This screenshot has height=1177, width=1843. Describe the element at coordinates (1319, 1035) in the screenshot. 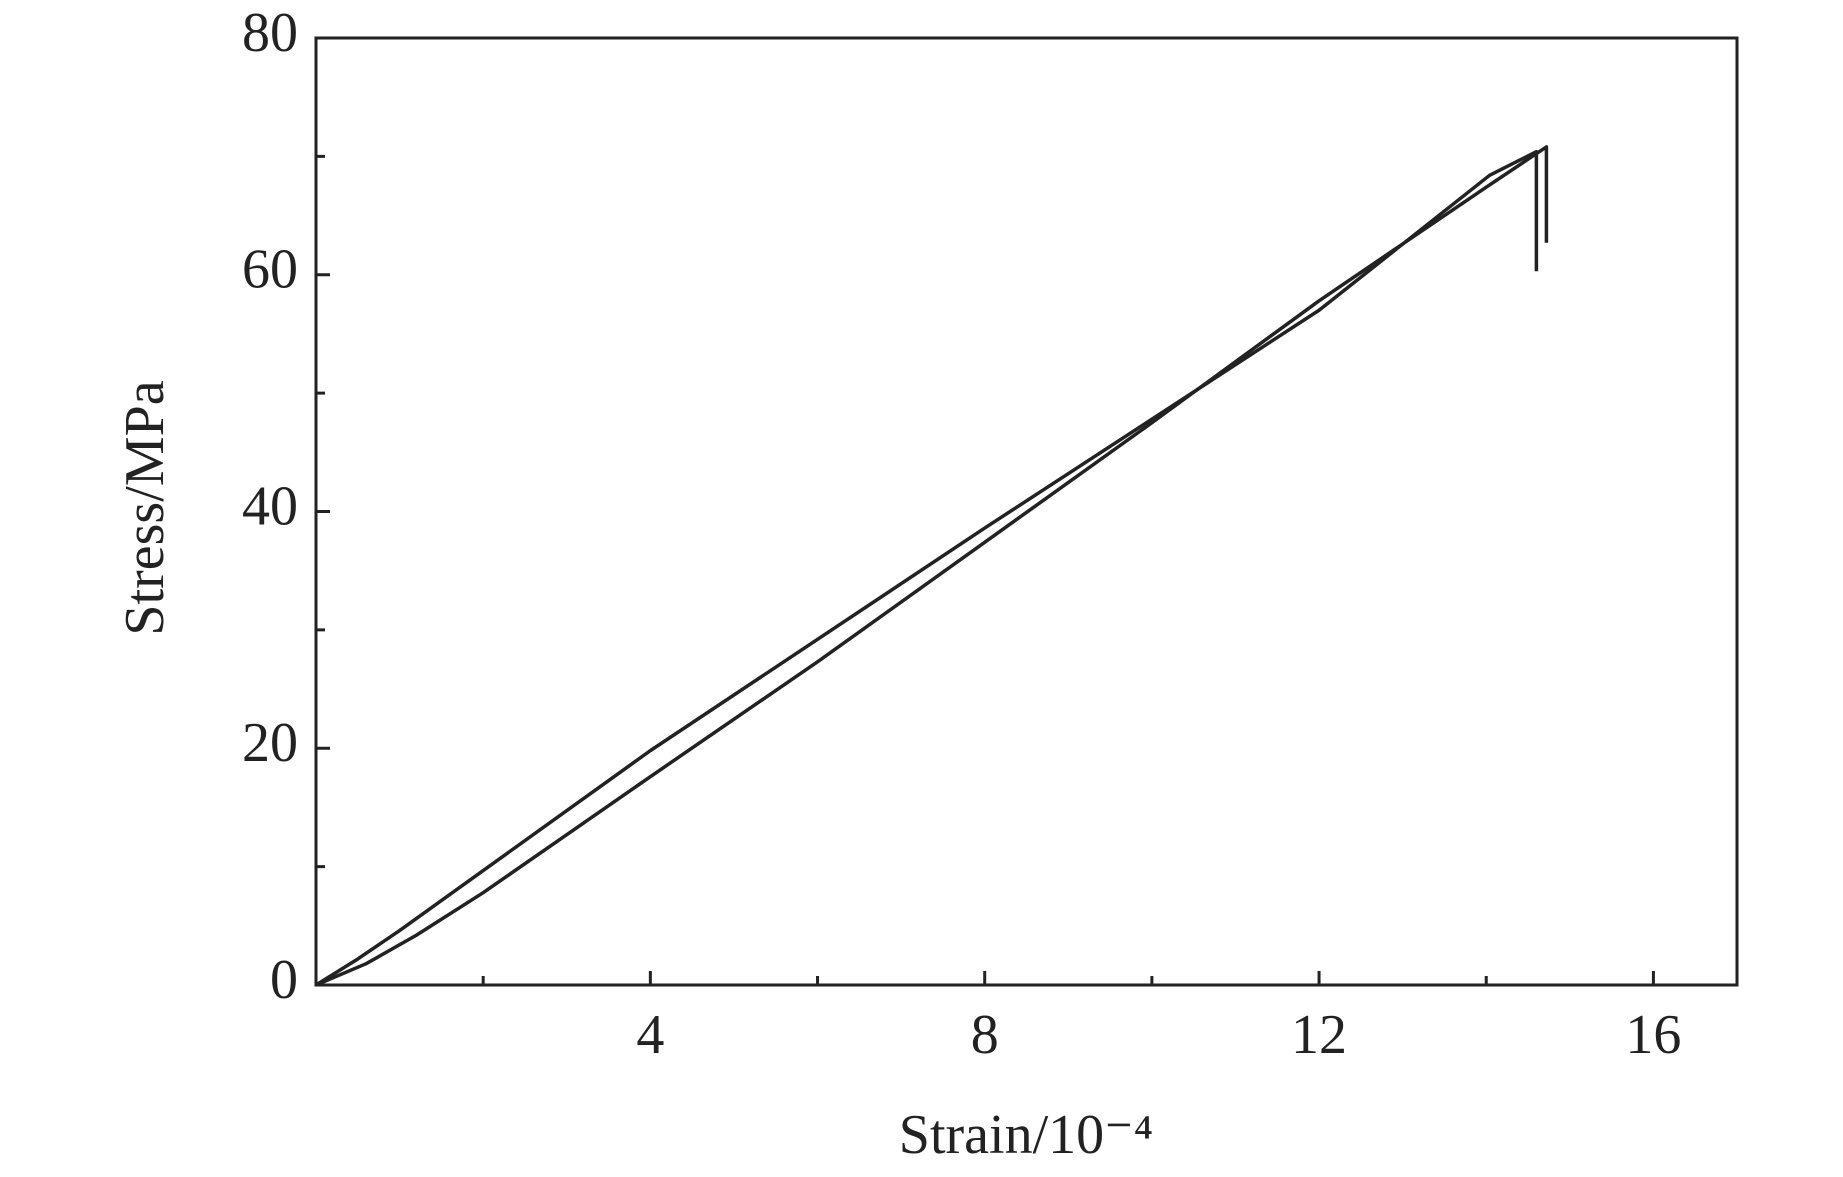

I see `x-tick-label: 12` at that location.